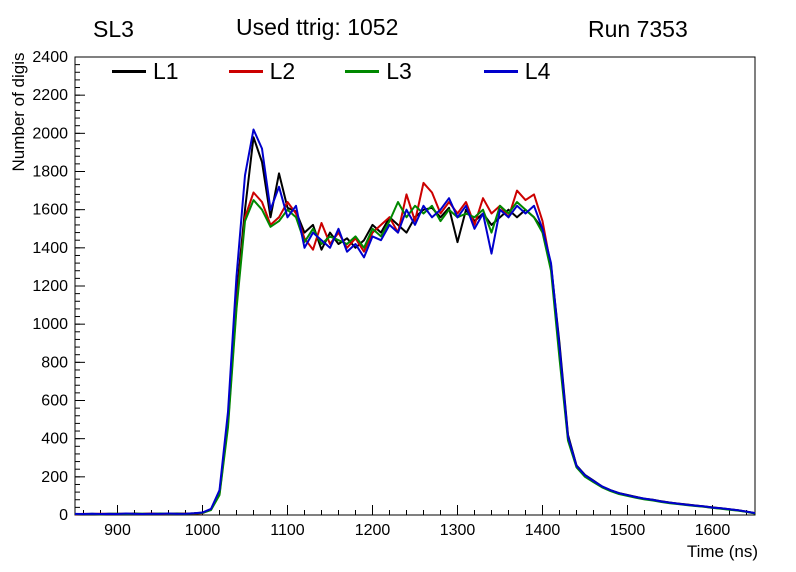  I want to click on y-tick-label: 400, so click(54, 439).